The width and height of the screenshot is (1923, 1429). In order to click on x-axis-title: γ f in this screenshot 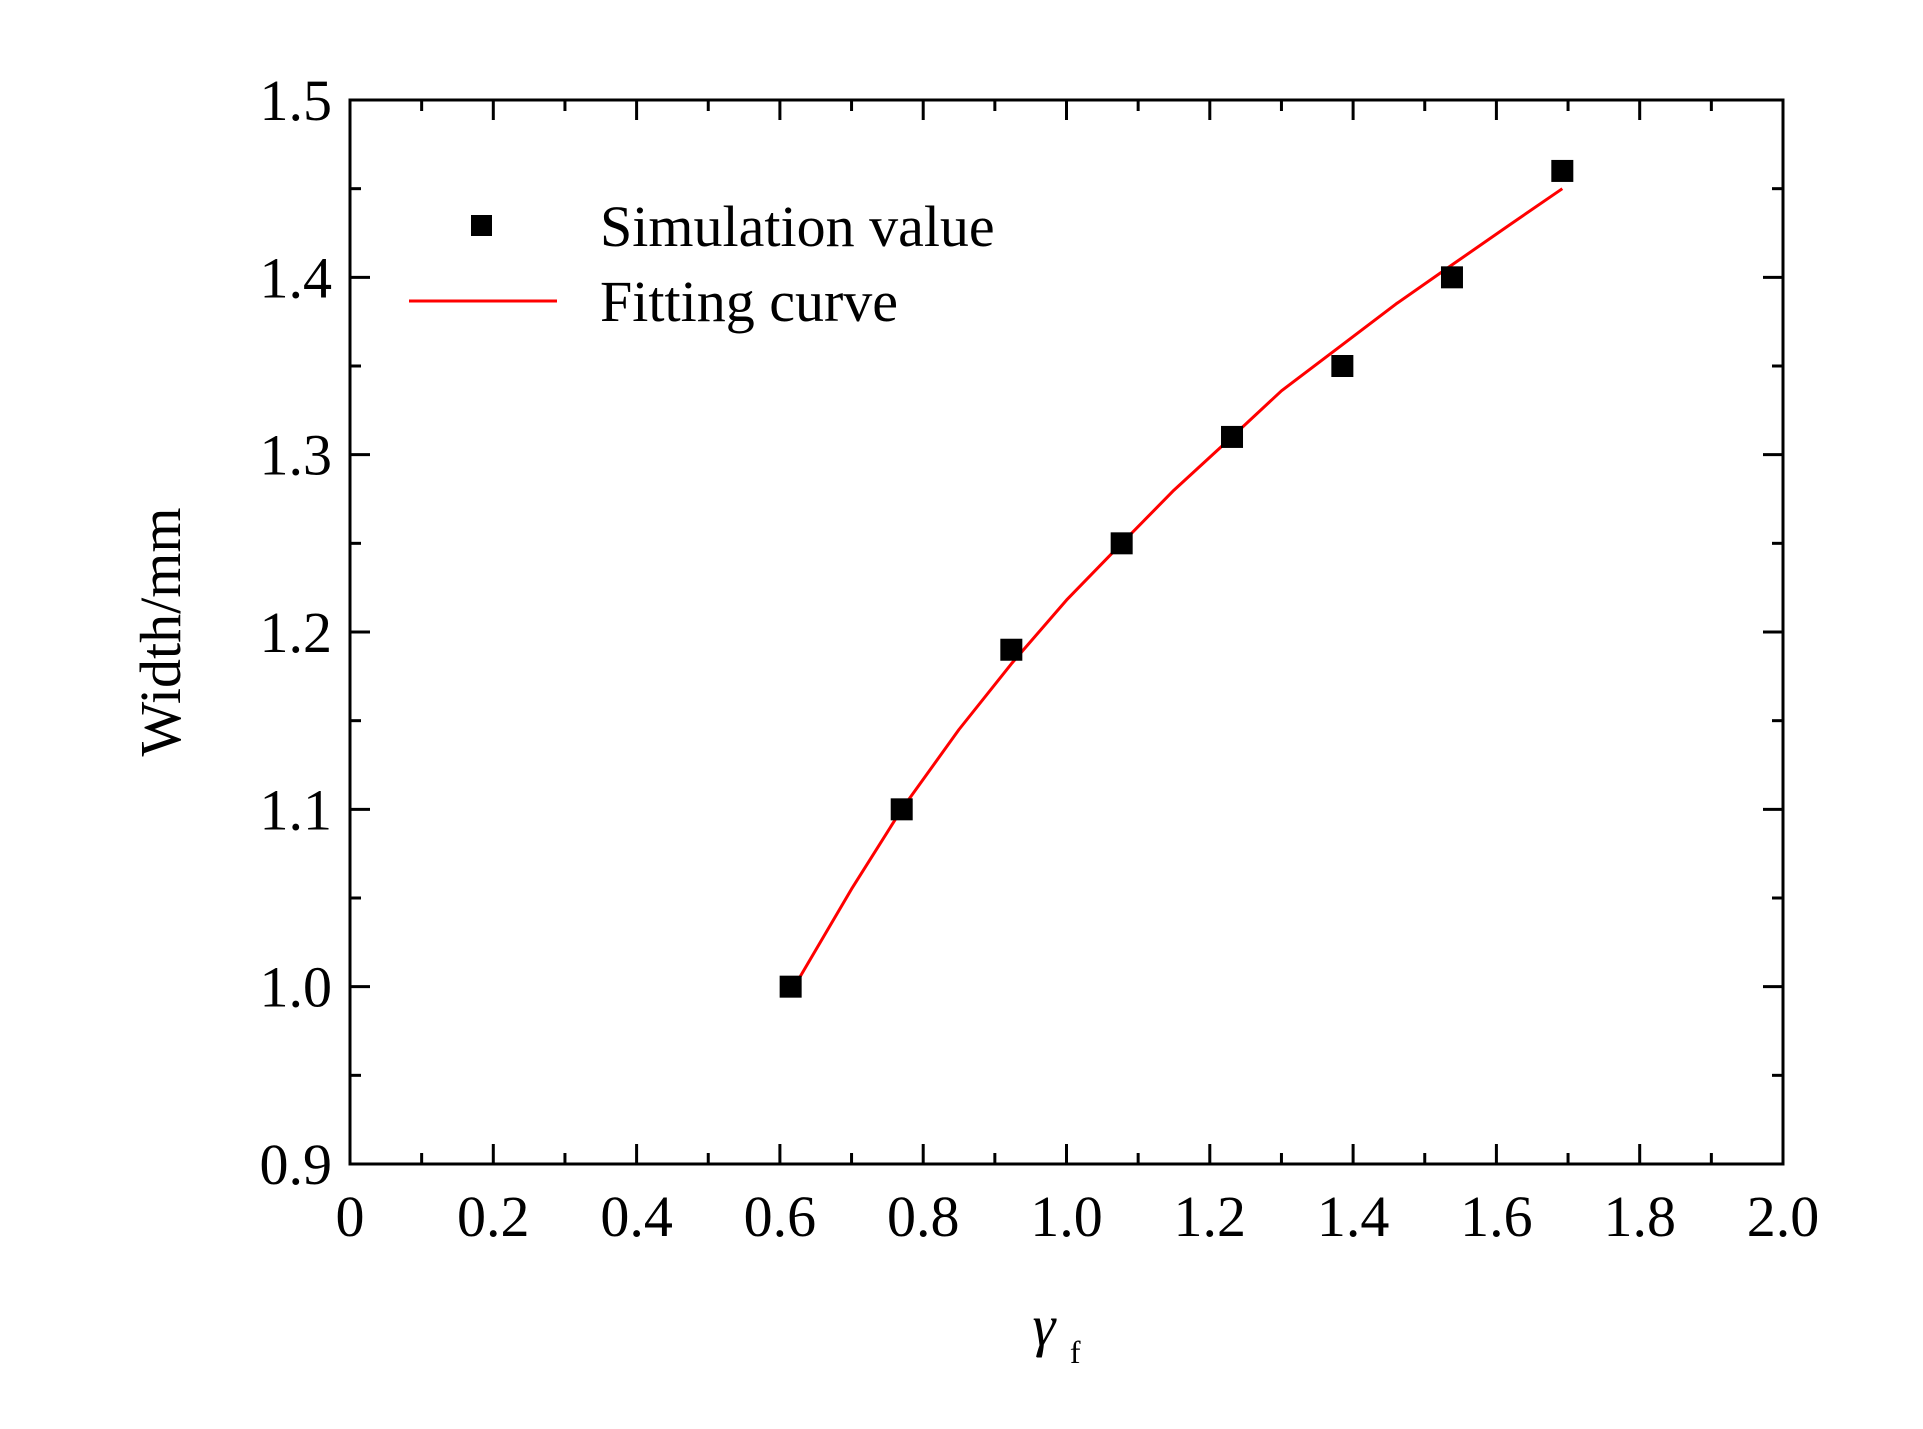, I will do `click(1056, 1331)`.